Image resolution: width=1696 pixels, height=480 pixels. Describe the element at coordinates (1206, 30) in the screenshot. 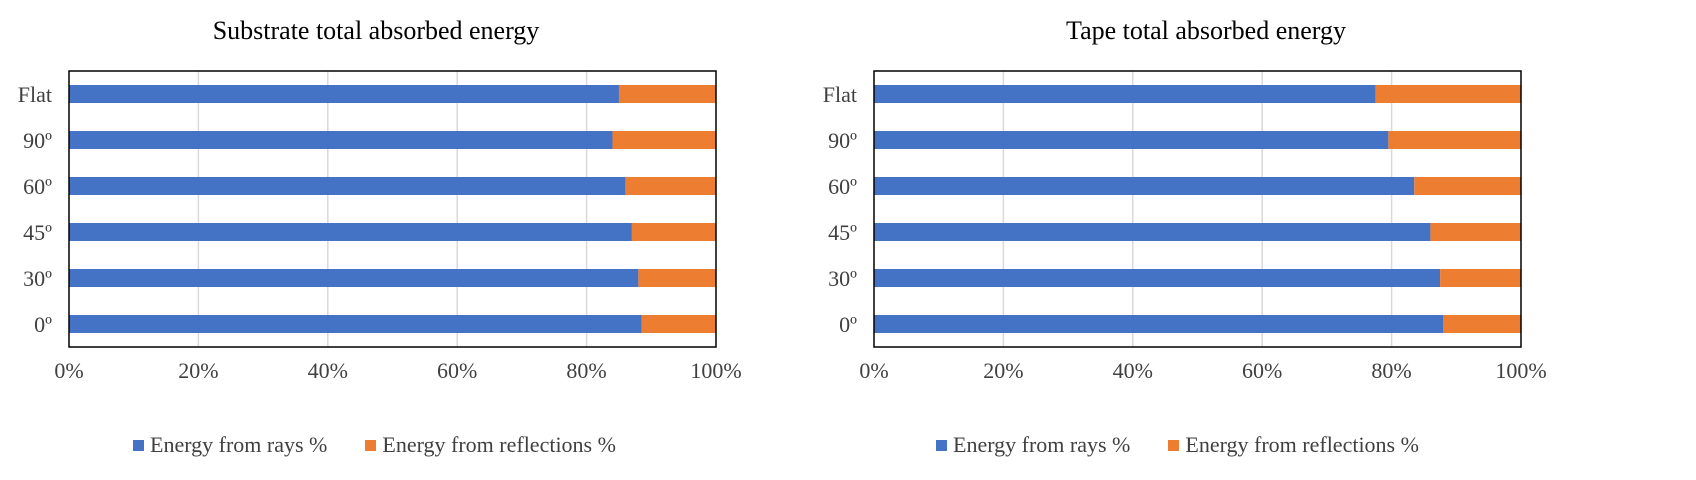

I see `chart-title: Tape total absorbed energy` at that location.